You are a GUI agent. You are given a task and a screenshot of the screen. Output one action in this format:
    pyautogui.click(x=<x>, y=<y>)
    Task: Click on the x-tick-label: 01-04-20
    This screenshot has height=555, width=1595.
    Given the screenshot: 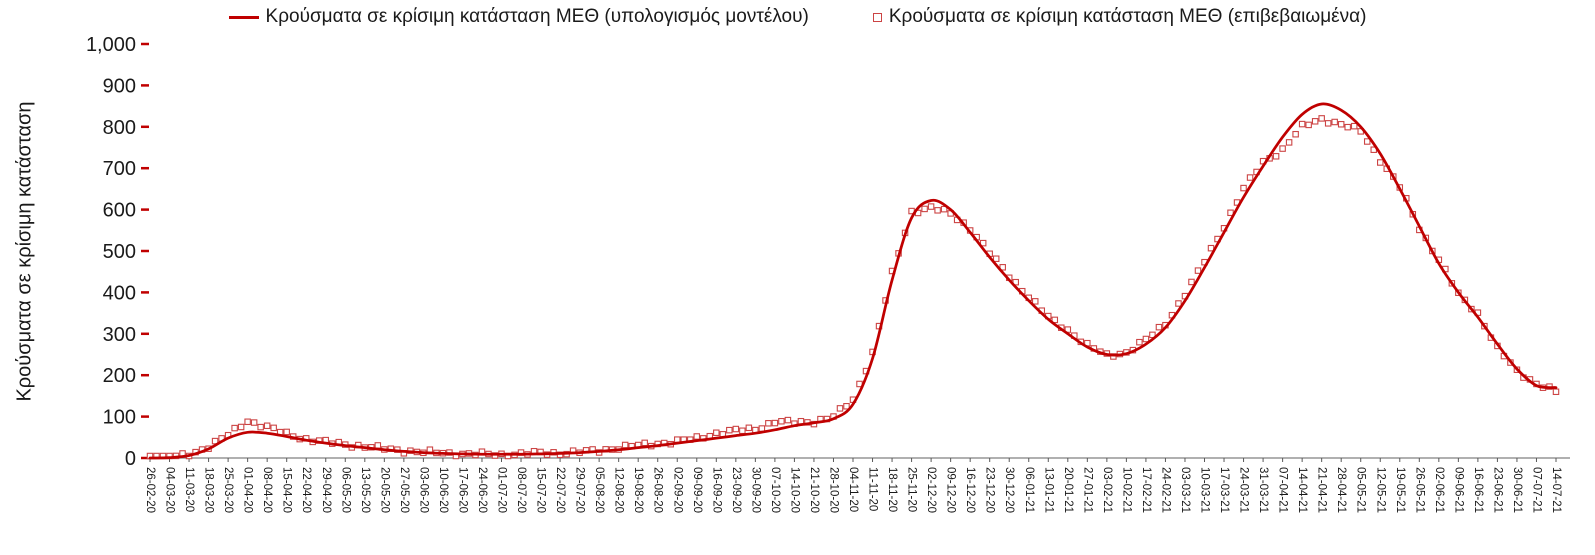 What is the action you would take?
    pyautogui.click(x=248, y=490)
    